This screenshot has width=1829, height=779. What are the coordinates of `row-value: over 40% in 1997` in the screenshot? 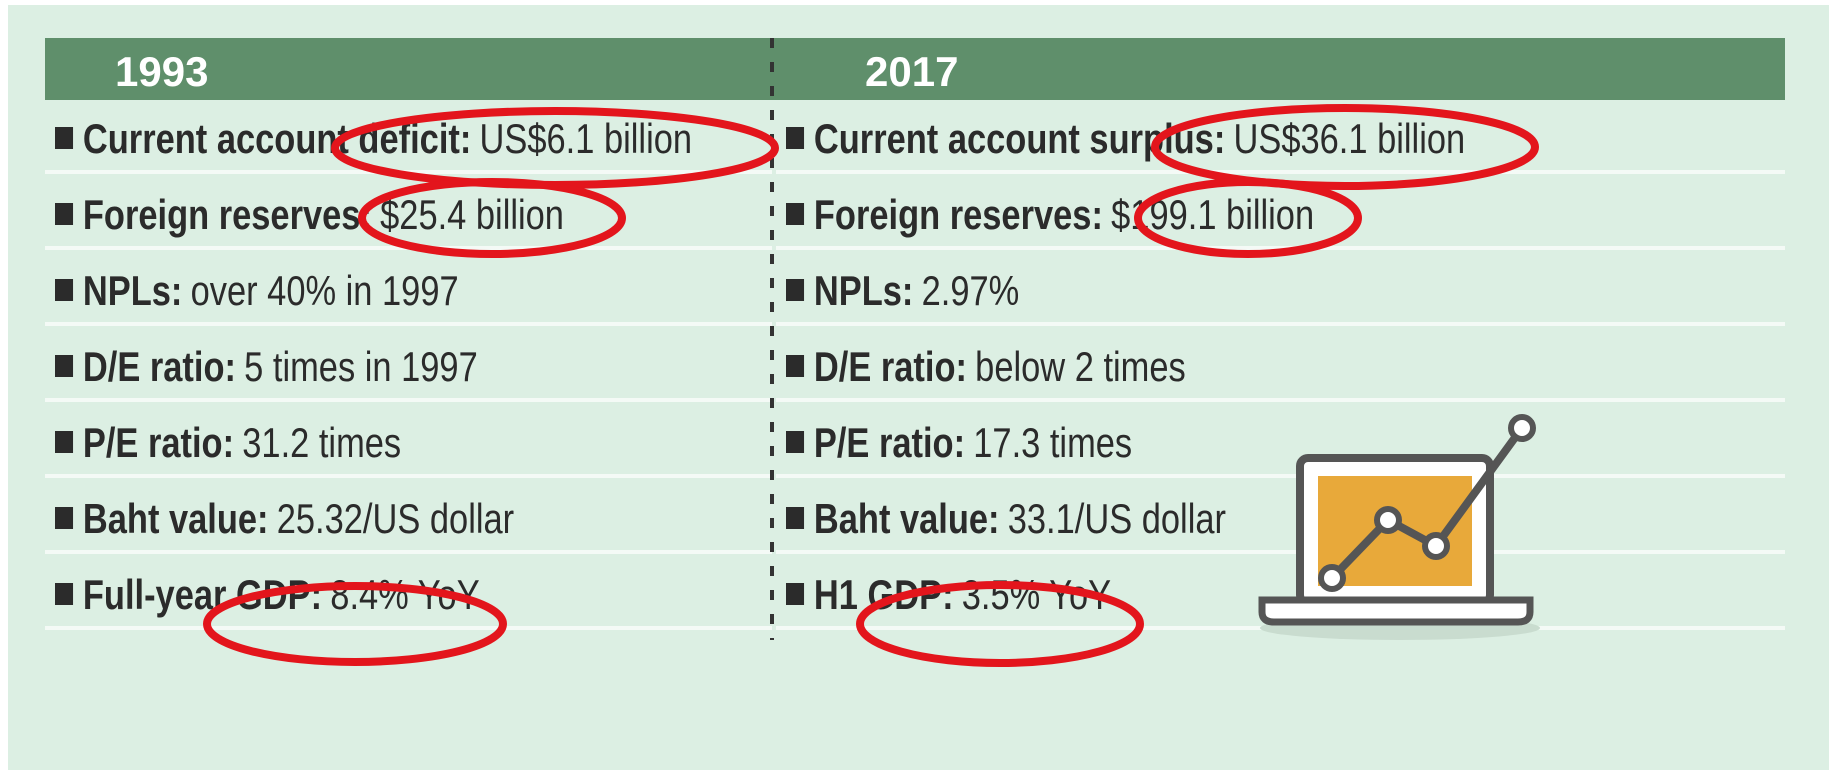 It's located at (324, 290).